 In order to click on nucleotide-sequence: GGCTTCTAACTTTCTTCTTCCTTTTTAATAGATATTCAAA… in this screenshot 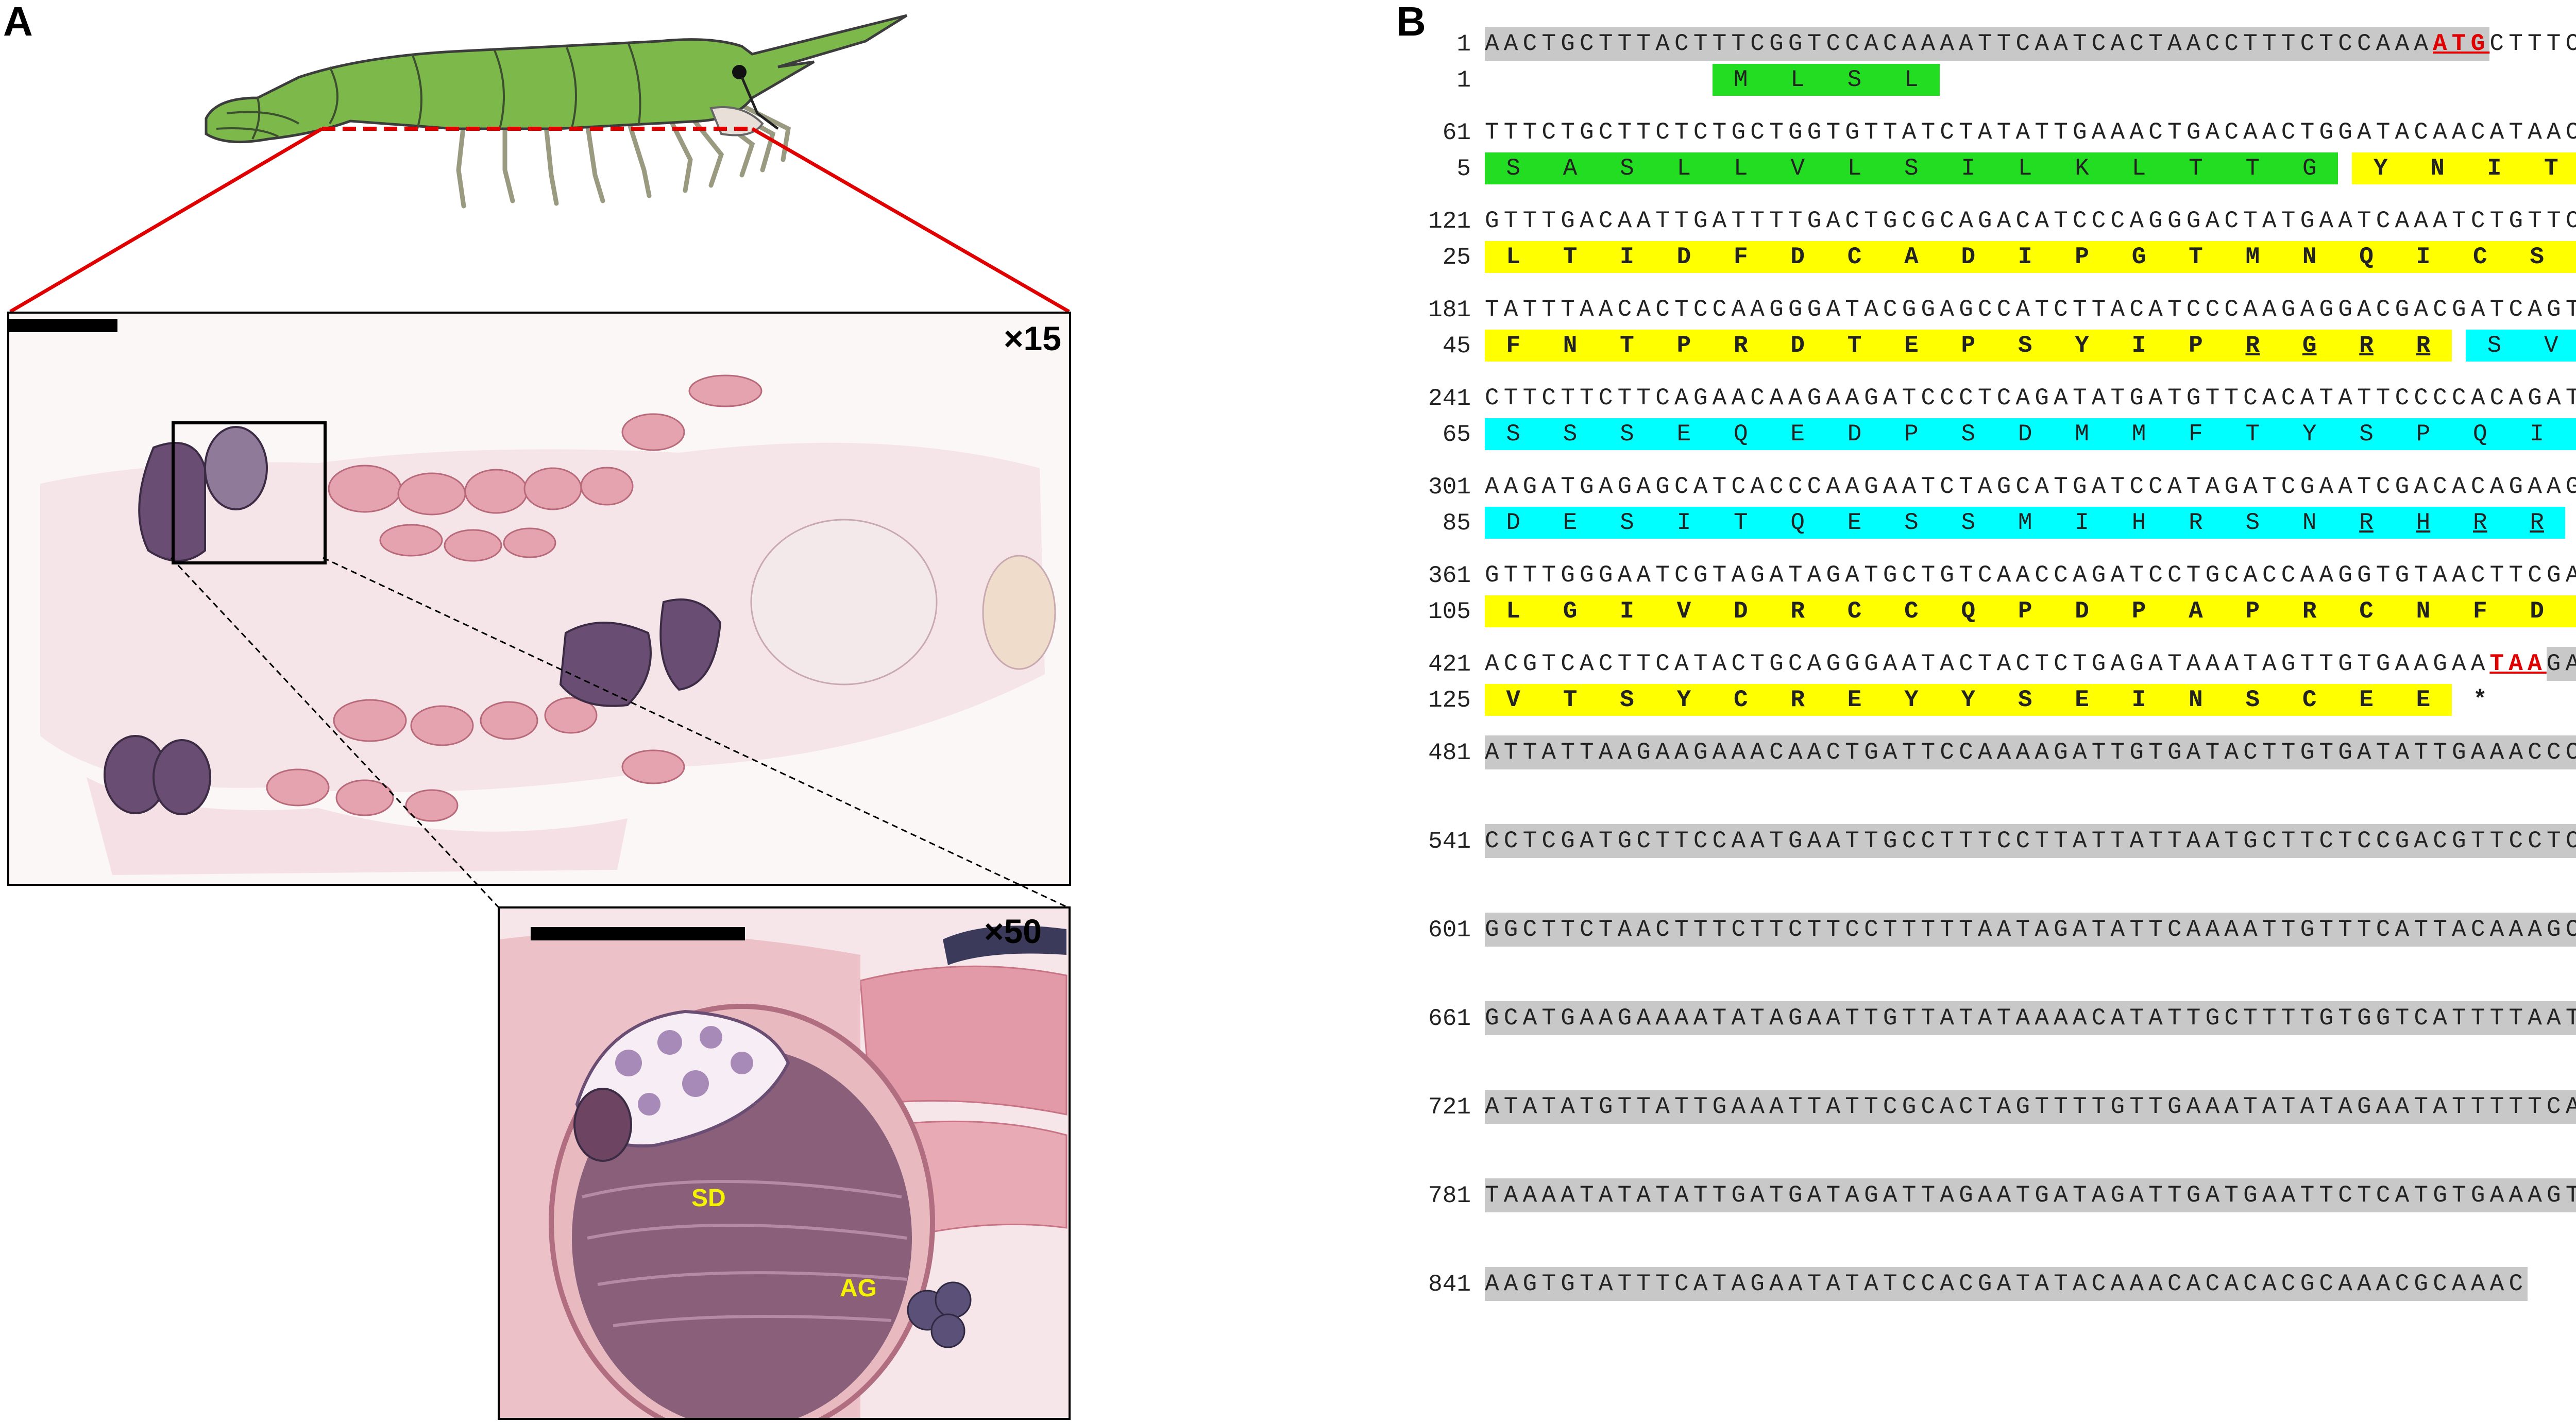, I will do `click(2030, 930)`.